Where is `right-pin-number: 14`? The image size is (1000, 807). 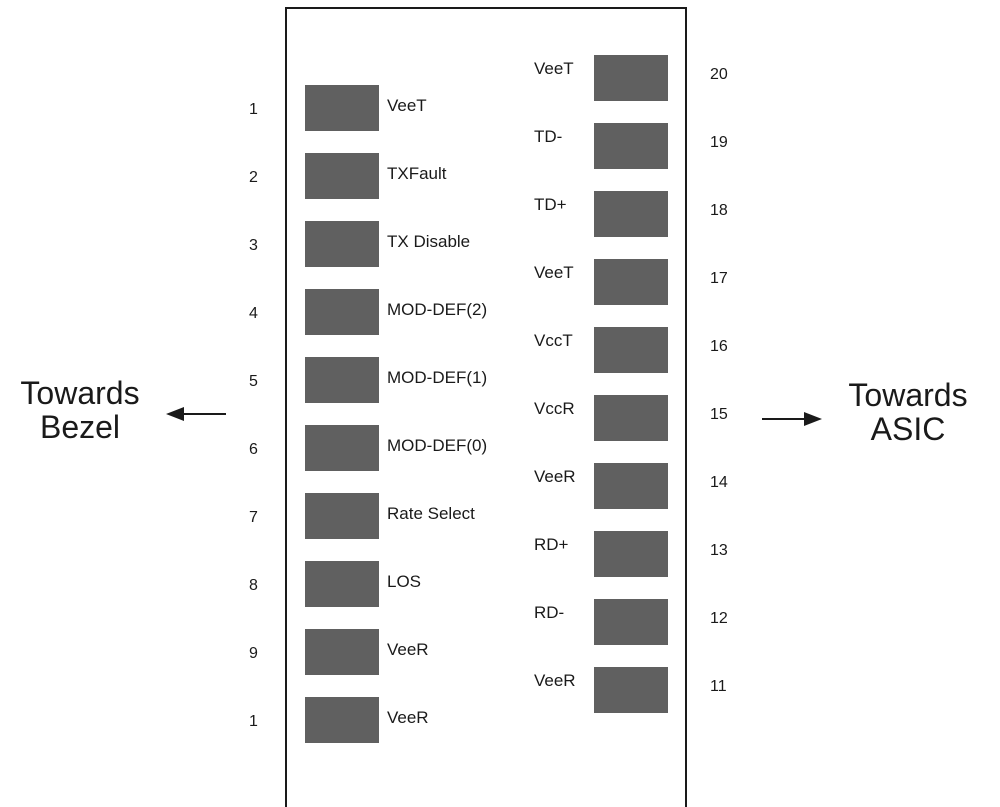
right-pin-number: 14 is located at coordinates (719, 482).